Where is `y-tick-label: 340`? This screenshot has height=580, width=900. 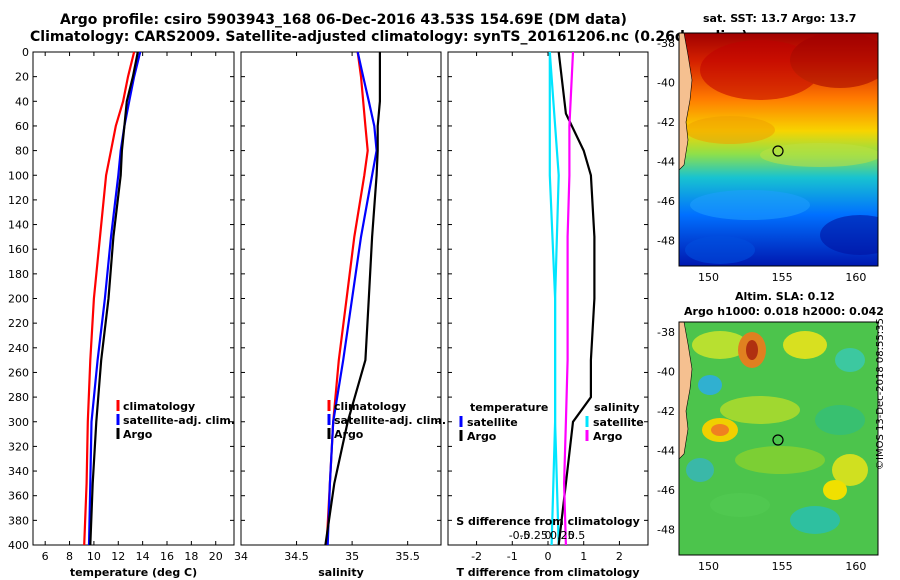 y-tick-label: 340 is located at coordinates (18, 471).